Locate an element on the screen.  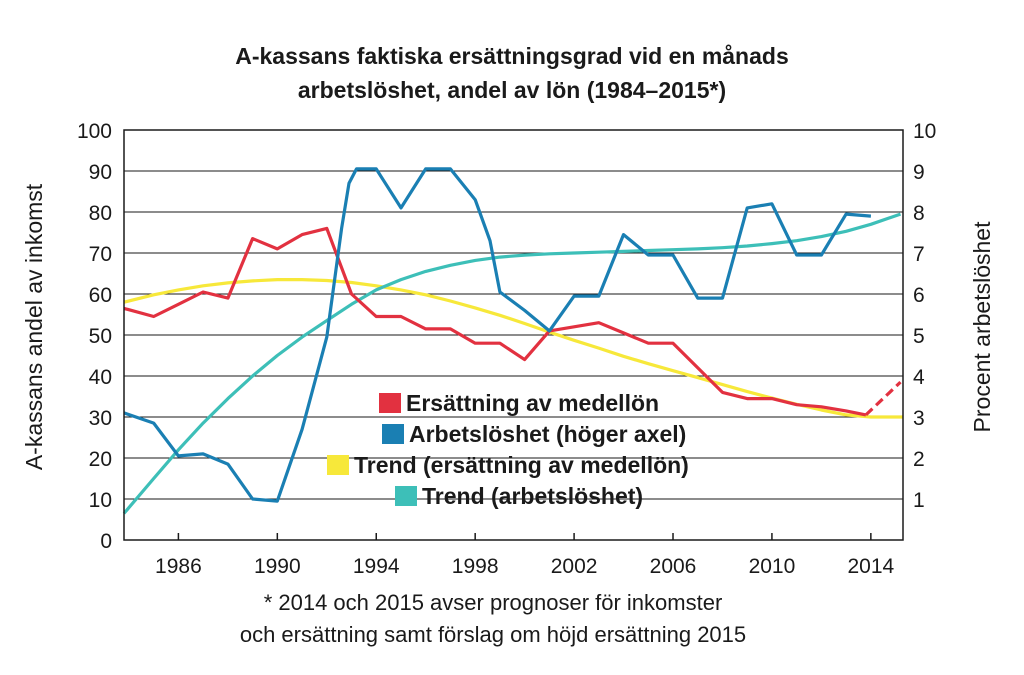
right-tick-label: 9 is located at coordinates (919, 172).